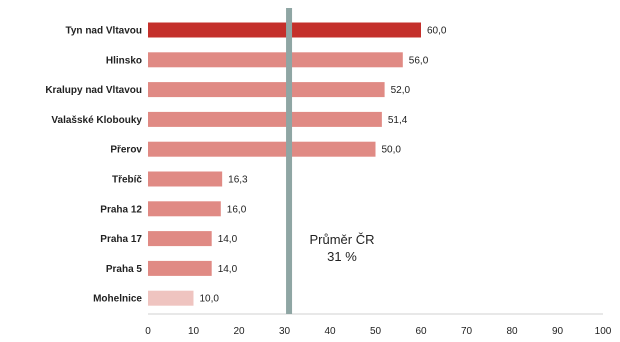  What do you see at coordinates (289, 161) in the screenshot?
I see `average-reference-line` at bounding box center [289, 161].